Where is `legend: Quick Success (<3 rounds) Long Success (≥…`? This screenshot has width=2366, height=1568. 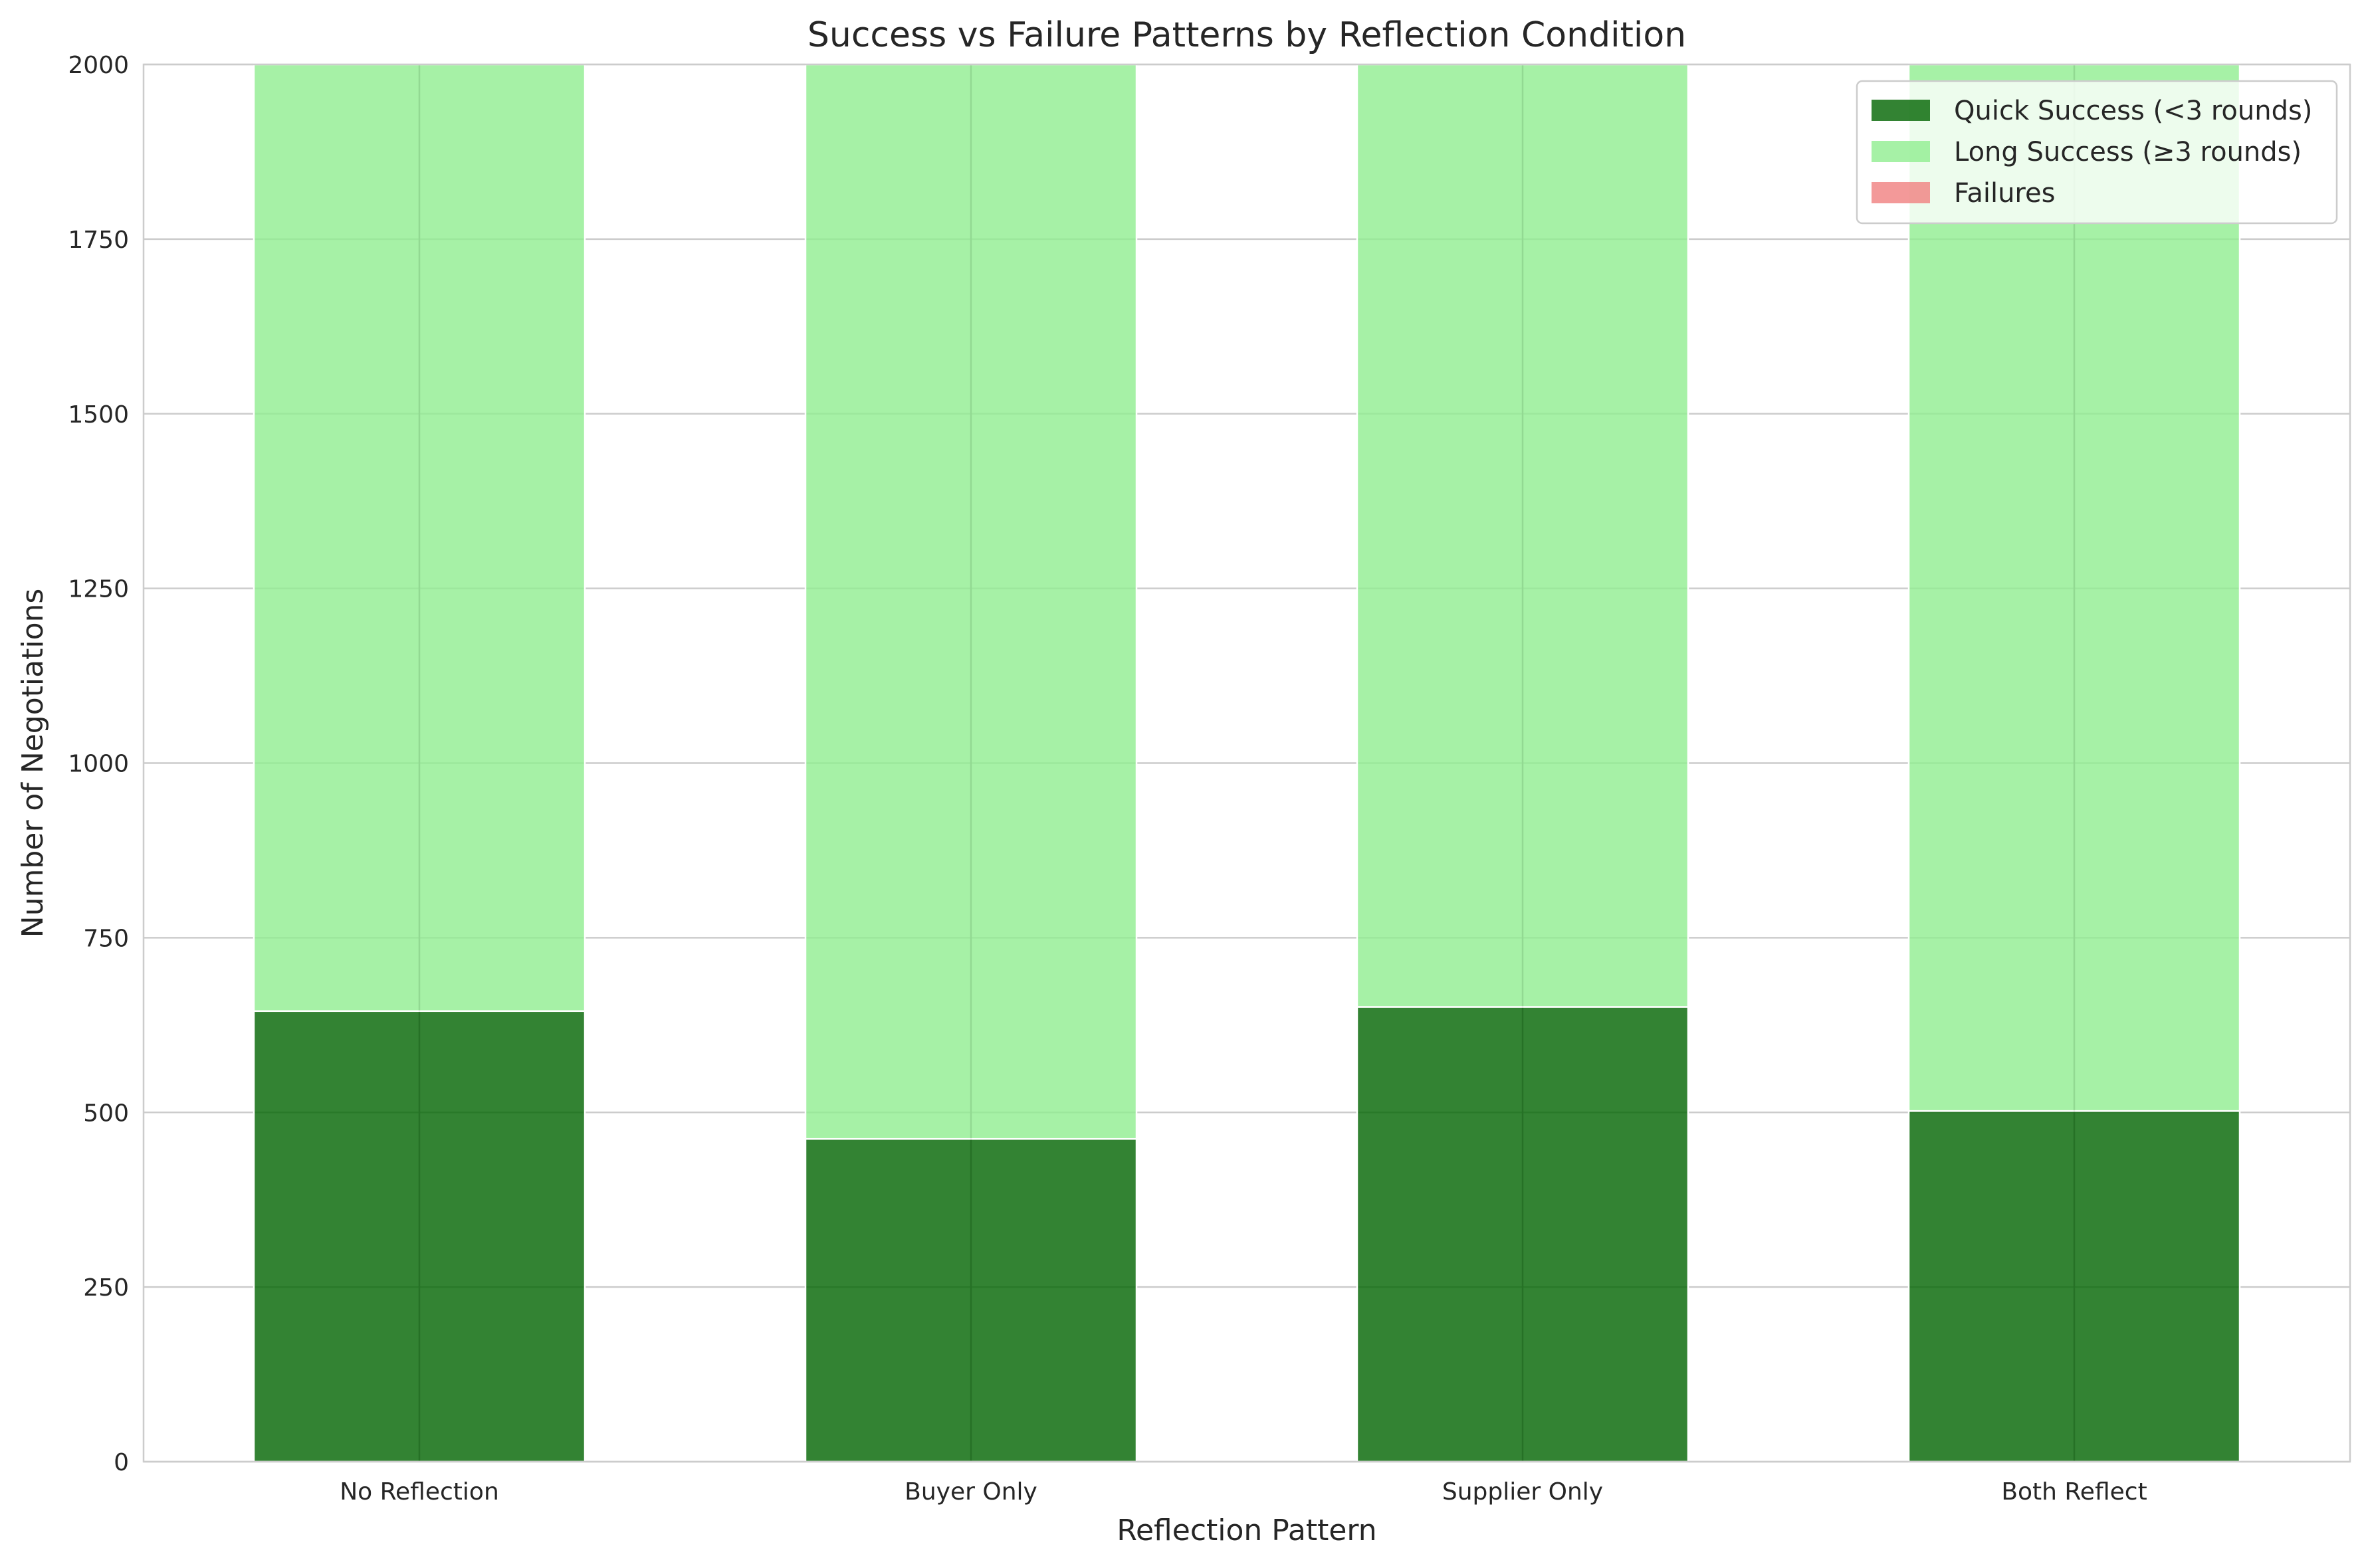 legend: Quick Success (<3 rounds) Long Success (≥… is located at coordinates (2097, 152).